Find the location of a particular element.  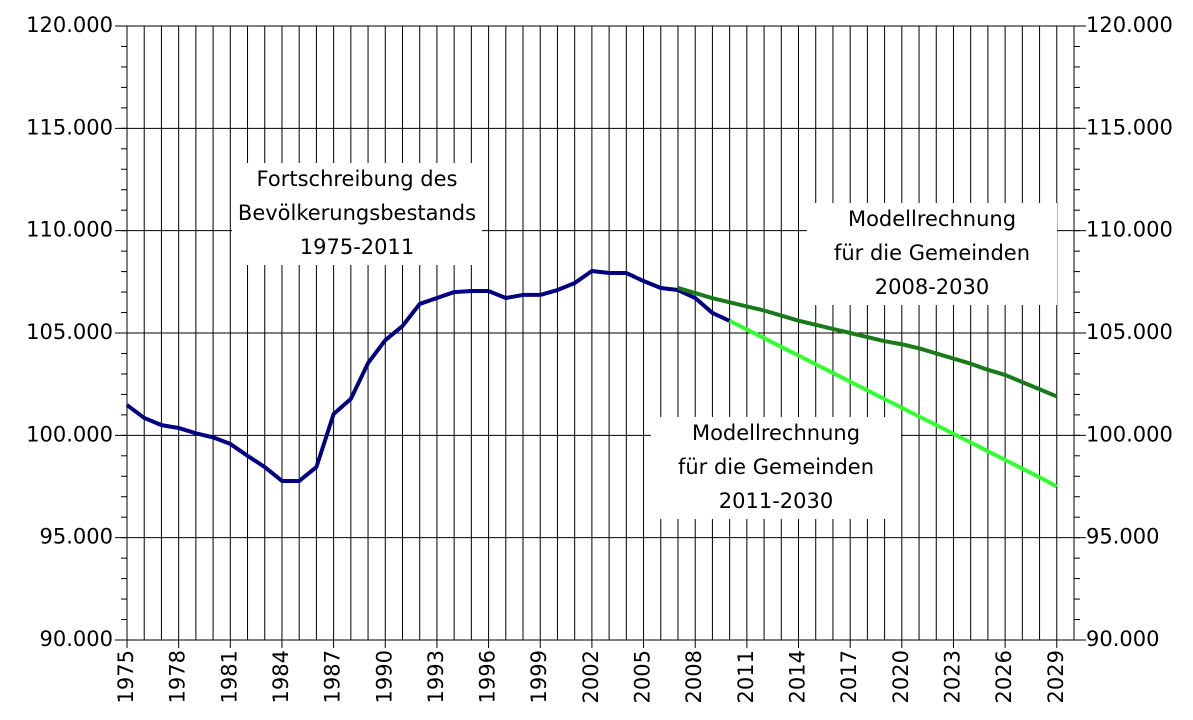

y-tick-label: 115.000 is located at coordinates (69, 127).